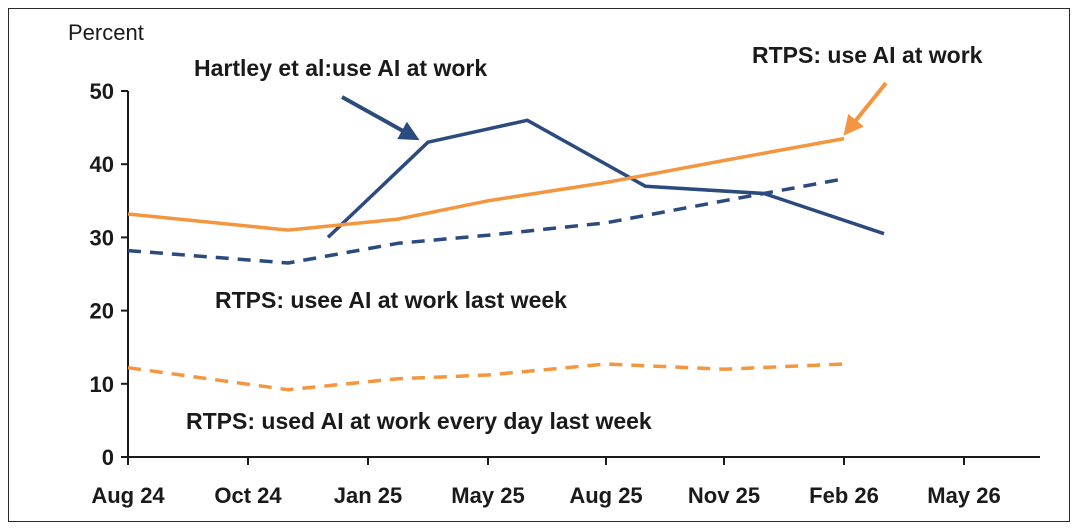  Describe the element at coordinates (487, 495) in the screenshot. I see `x-tick-label: May 25` at that location.